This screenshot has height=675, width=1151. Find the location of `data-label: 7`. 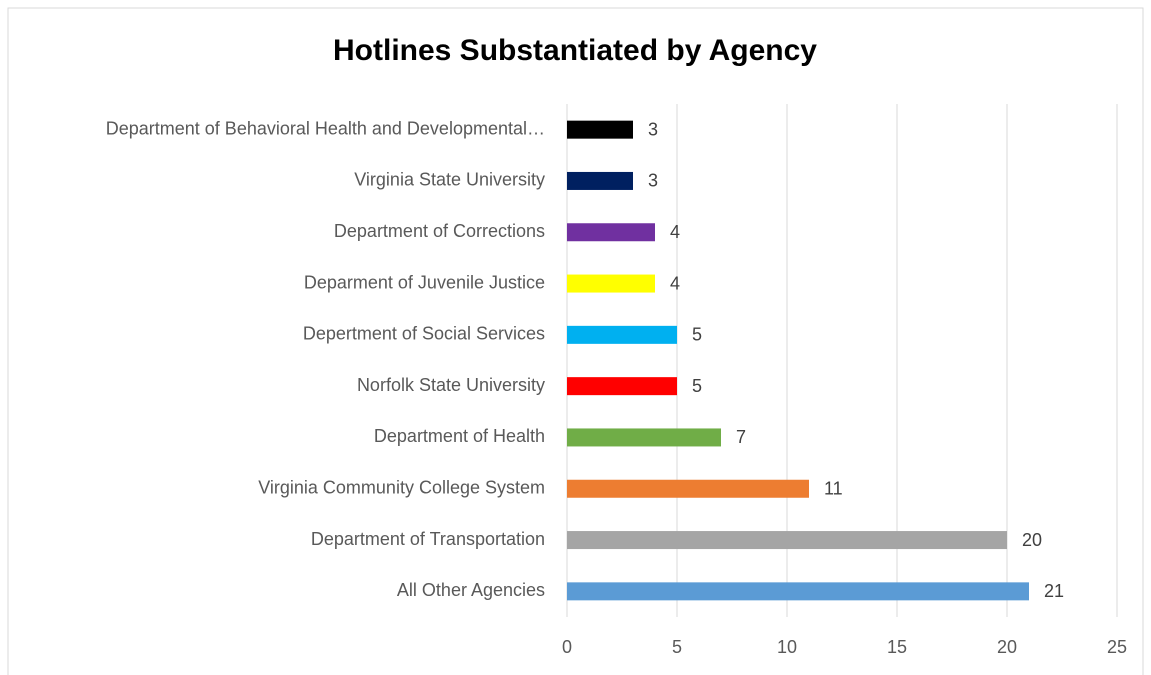

data-label: 7 is located at coordinates (741, 437).